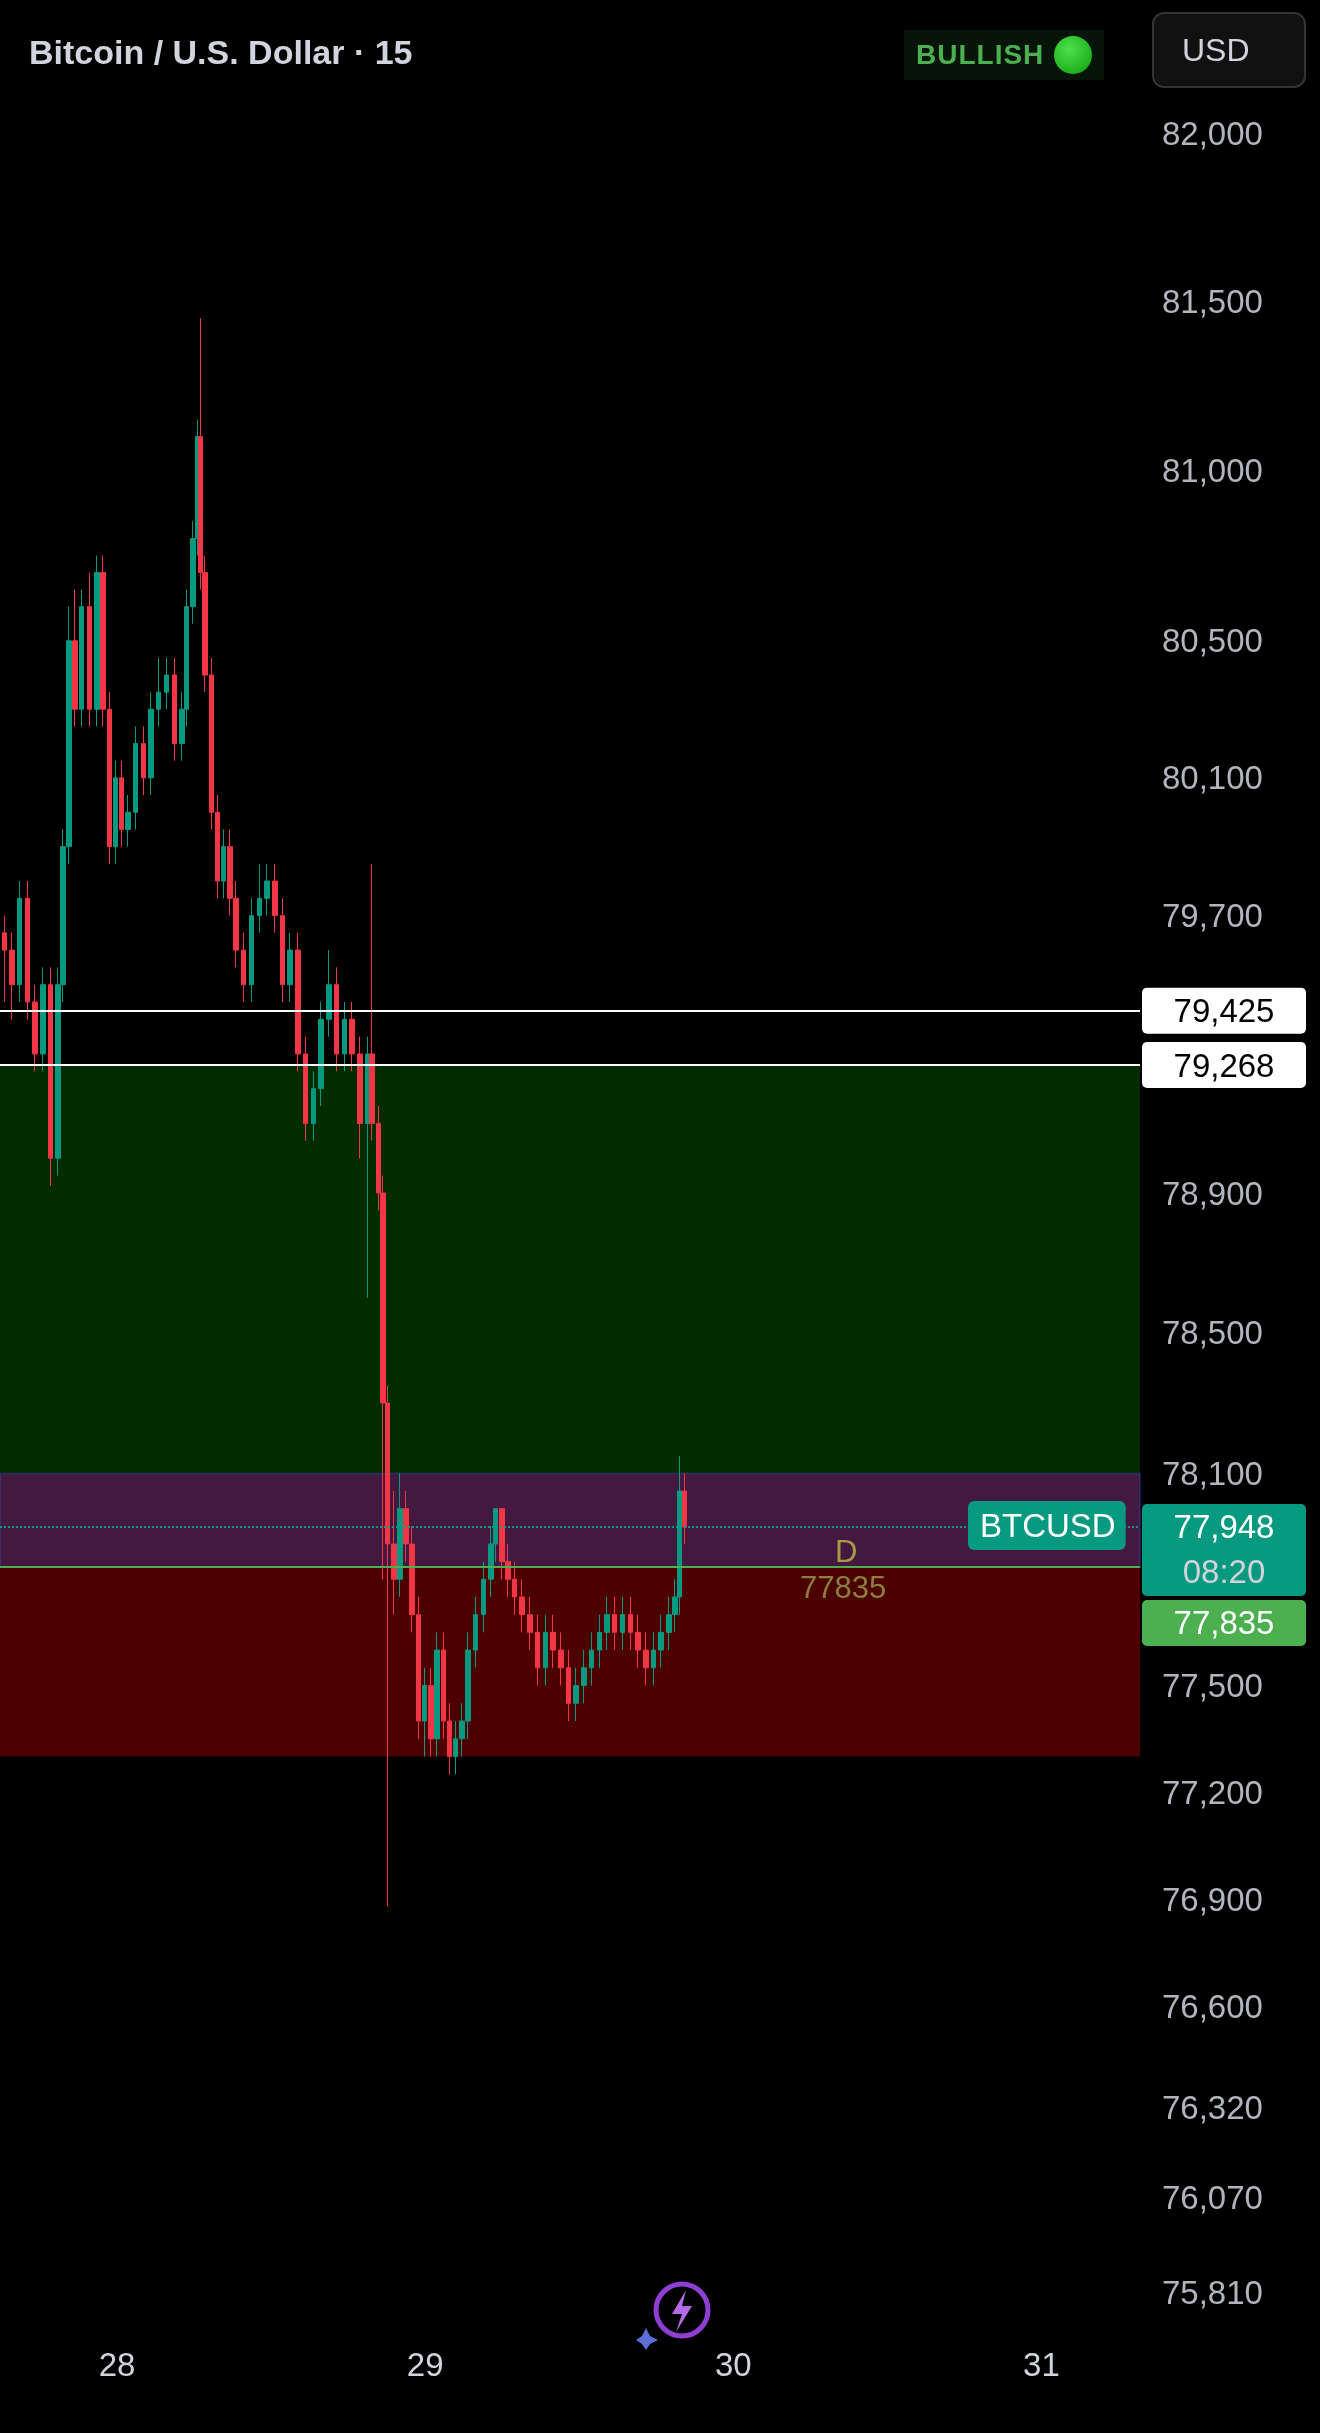  Describe the element at coordinates (1212, 2198) in the screenshot. I see `y-tick-label: 76,070` at that location.